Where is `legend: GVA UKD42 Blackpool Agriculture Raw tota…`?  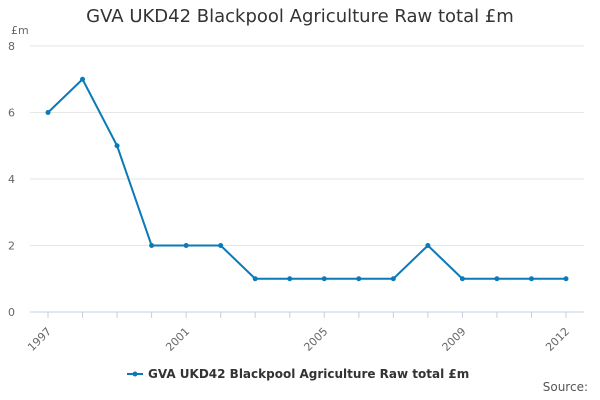
legend: GVA UKD42 Blackpool Agriculture Raw tota… is located at coordinates (298, 374).